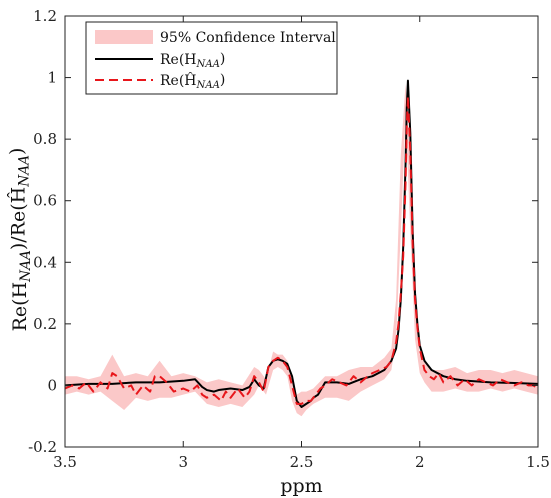 This screenshot has height=498, width=551. I want to click on y-tick-label: 0.2, so click(45, 324).